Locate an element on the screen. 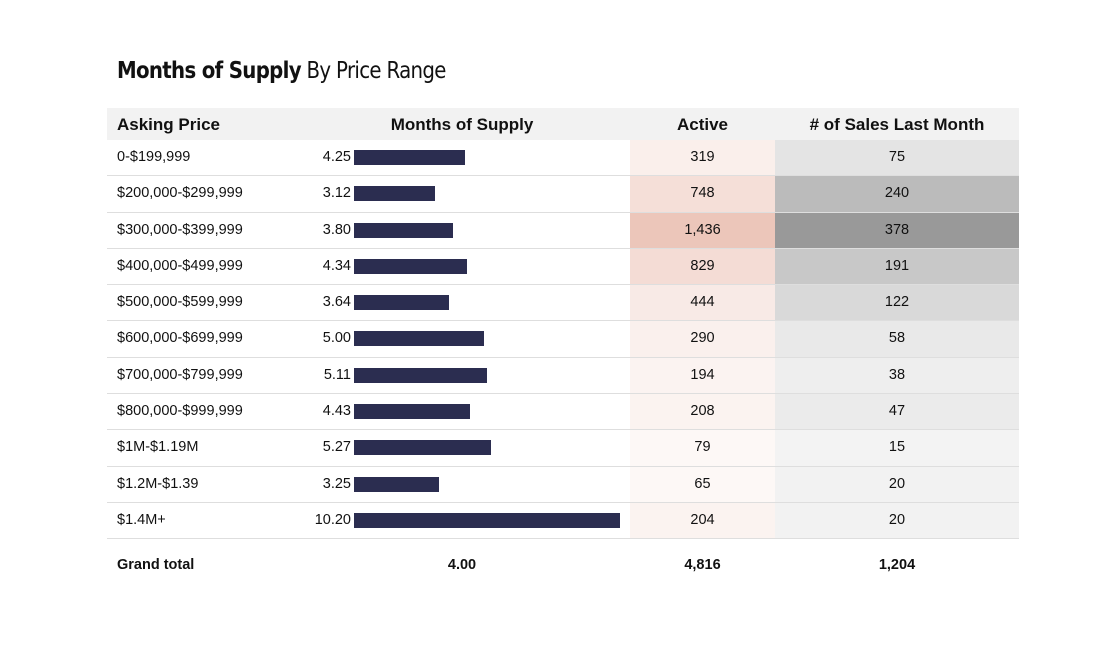 Image resolution: width=1099 pixels, height=662 pixels. active-cell: 79 is located at coordinates (702, 448).